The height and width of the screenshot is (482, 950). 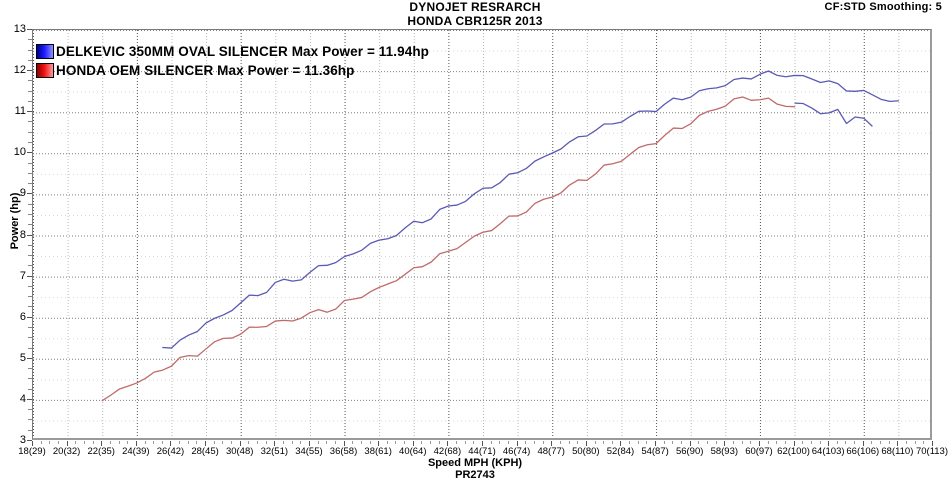 I want to click on x-tick-label: 40(64), so click(x=413, y=451).